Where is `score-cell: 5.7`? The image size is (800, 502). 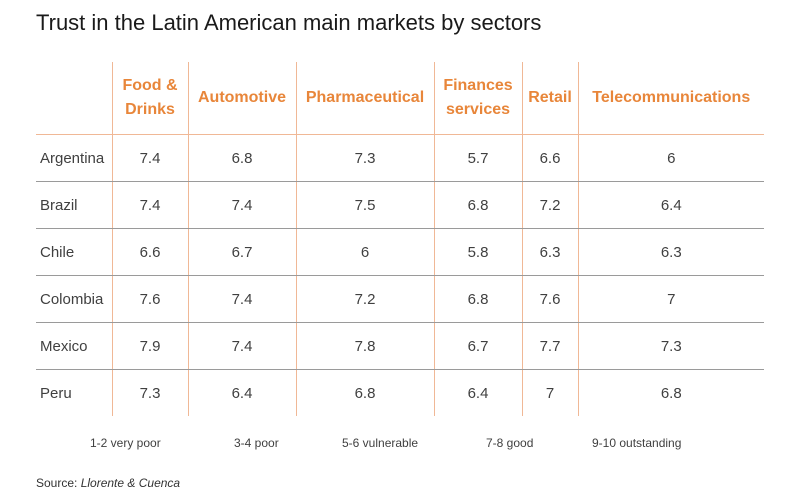
score-cell: 5.7 is located at coordinates (477, 158).